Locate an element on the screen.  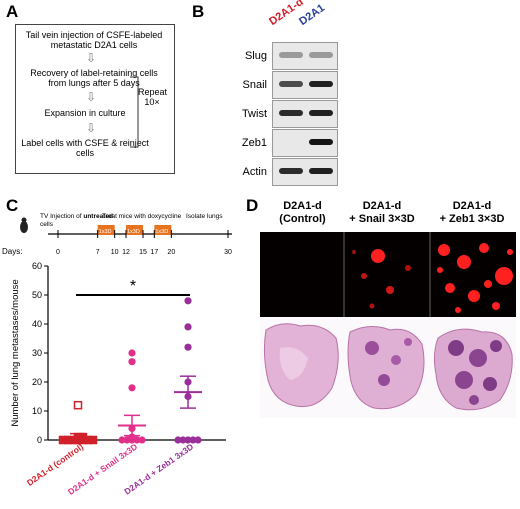
y-tick-label: 30 is located at coordinates (37, 353).